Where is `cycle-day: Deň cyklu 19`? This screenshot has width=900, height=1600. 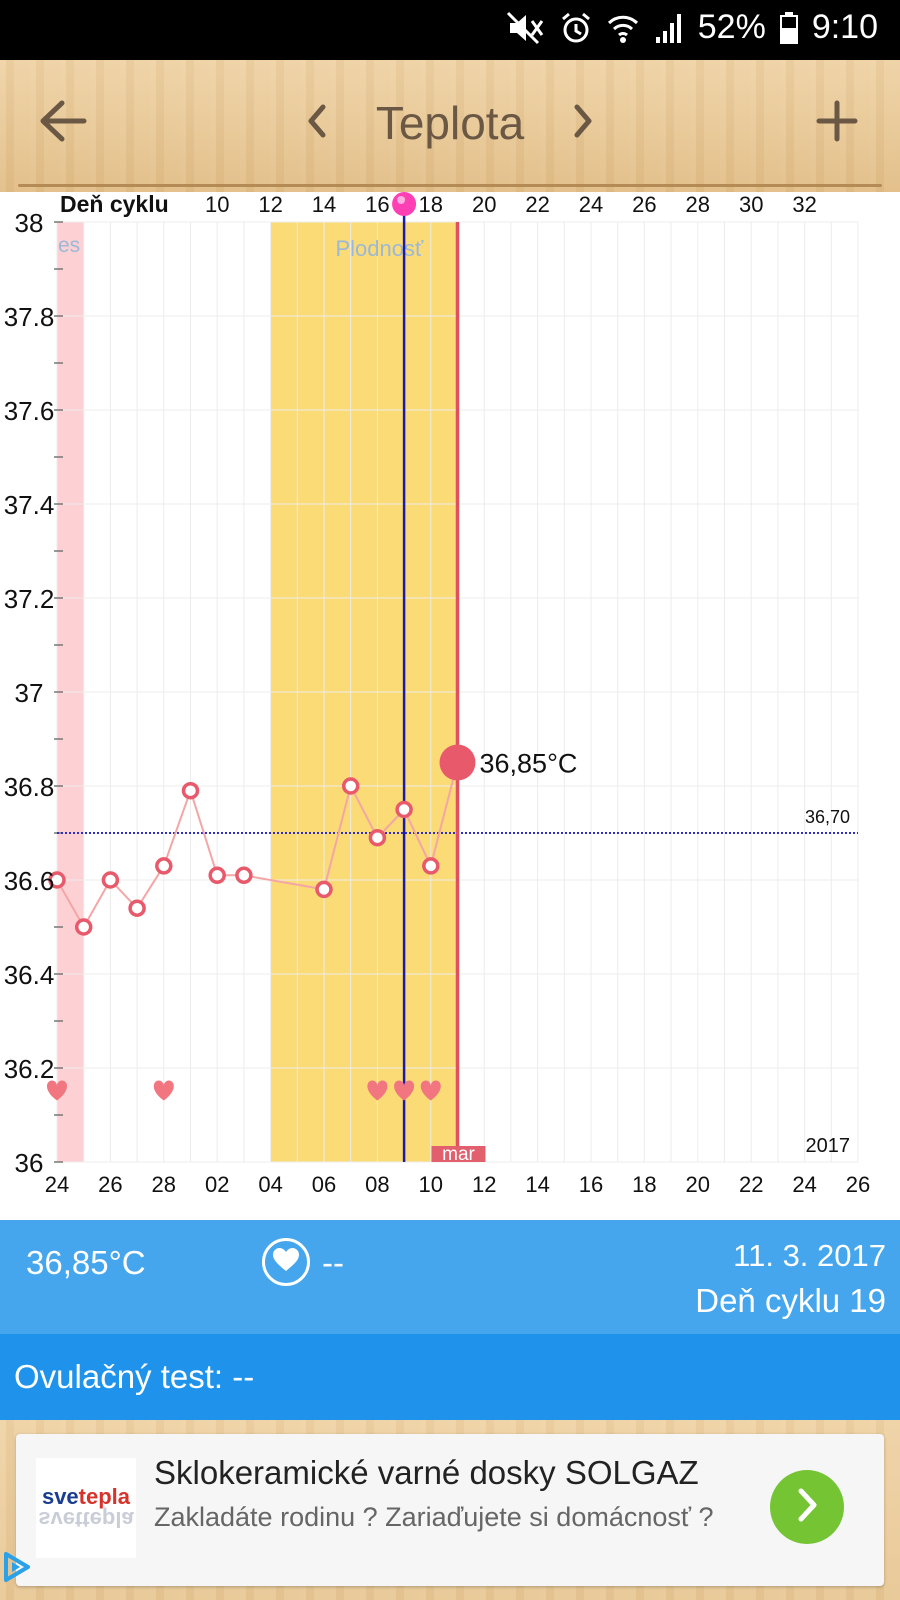 cycle-day: Deň cyklu 19 is located at coordinates (790, 1300).